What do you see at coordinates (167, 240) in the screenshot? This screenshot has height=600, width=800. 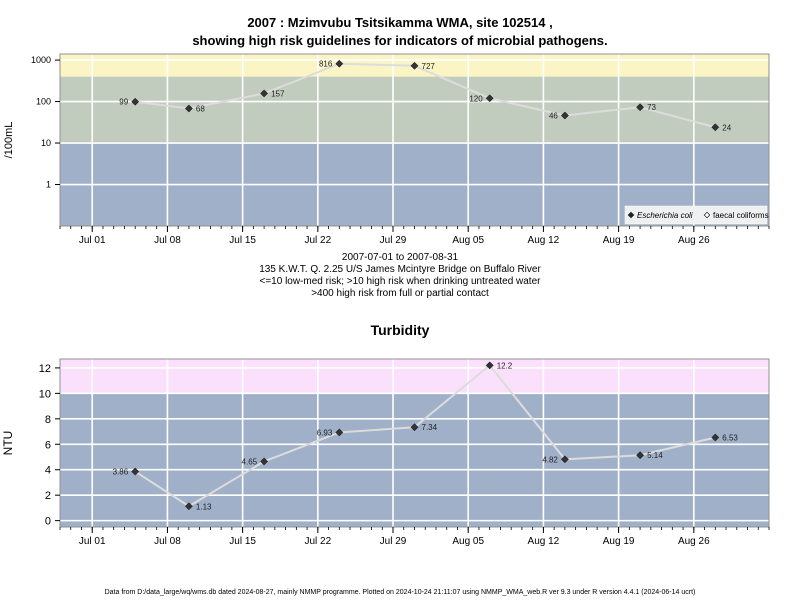 I see `ecoli-x-tick-label-1: Jul 08` at bounding box center [167, 240].